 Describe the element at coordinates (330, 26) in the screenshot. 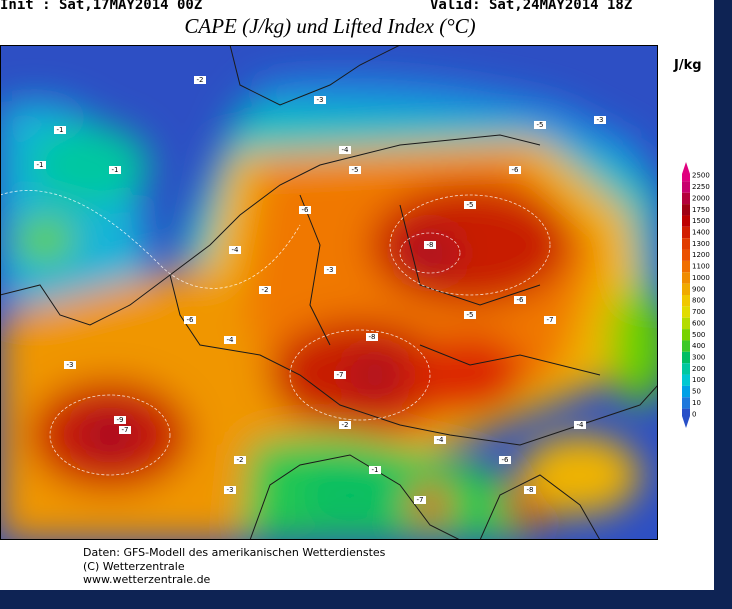

I see `map-title: CAPE (J/kg) und Lifted Index (°C)` at that location.